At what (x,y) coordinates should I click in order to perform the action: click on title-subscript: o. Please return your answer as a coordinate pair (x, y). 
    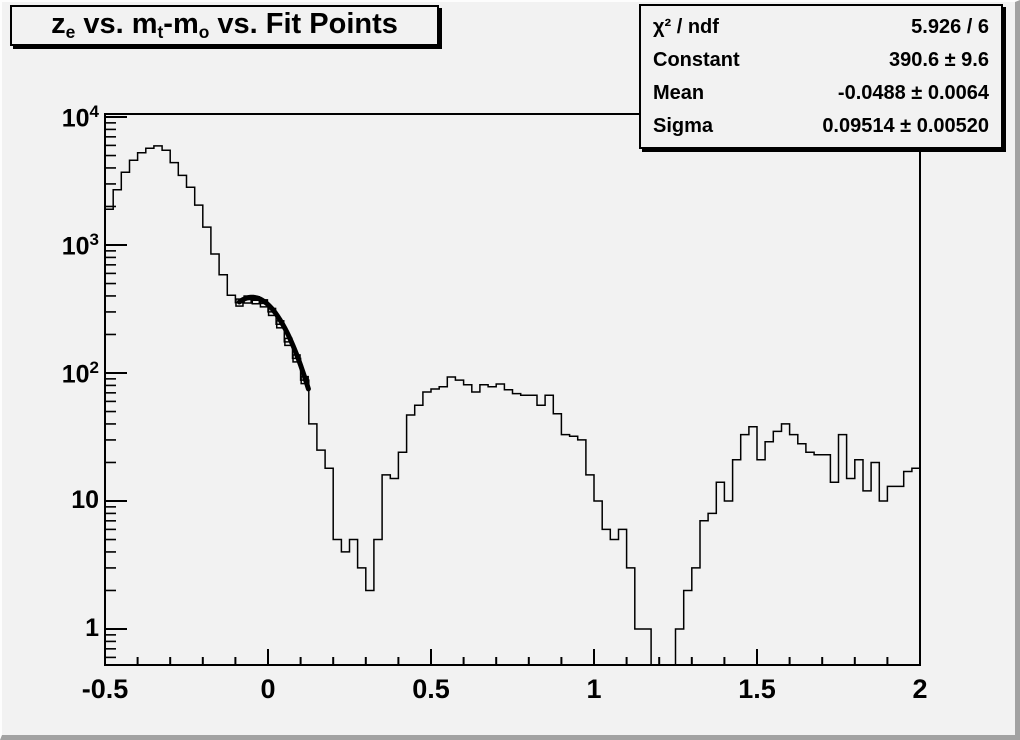
    Looking at the image, I should click on (204, 32).